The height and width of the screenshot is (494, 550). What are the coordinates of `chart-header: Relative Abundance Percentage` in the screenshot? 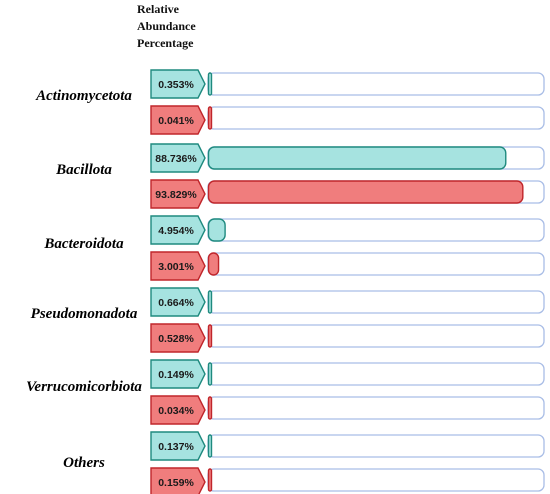 It's located at (166, 26).